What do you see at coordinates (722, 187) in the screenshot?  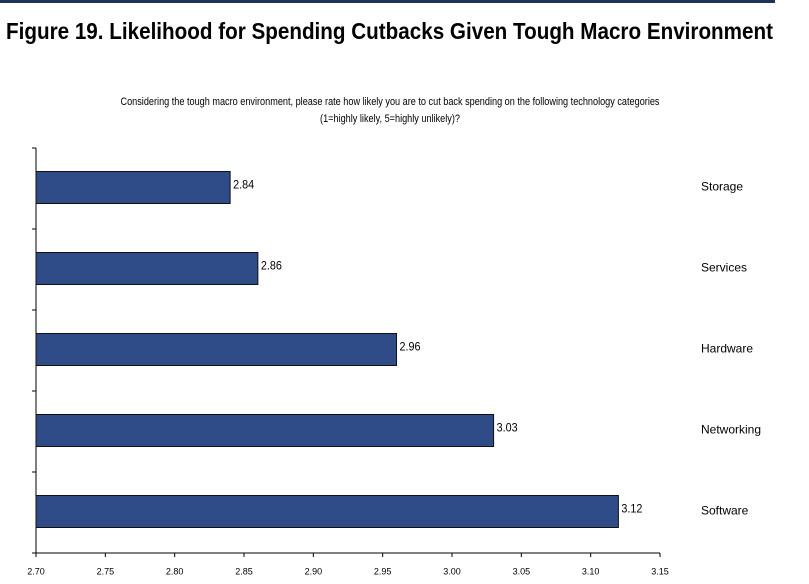 I see `category-label: Storage` at bounding box center [722, 187].